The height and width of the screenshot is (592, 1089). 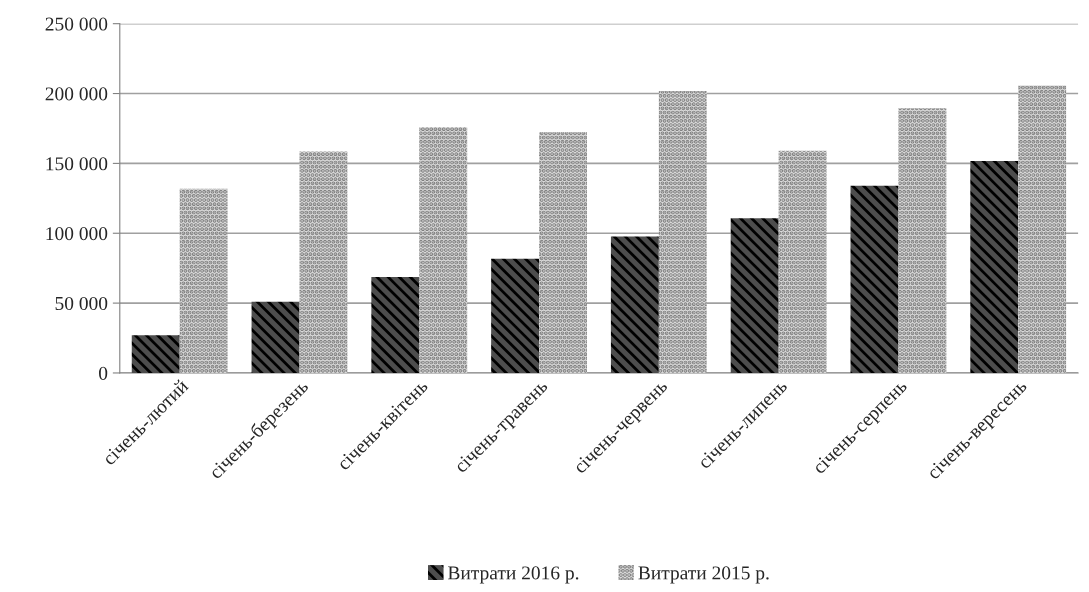 I want to click on legend-label: Витрати 2015 р., so click(x=703, y=575).